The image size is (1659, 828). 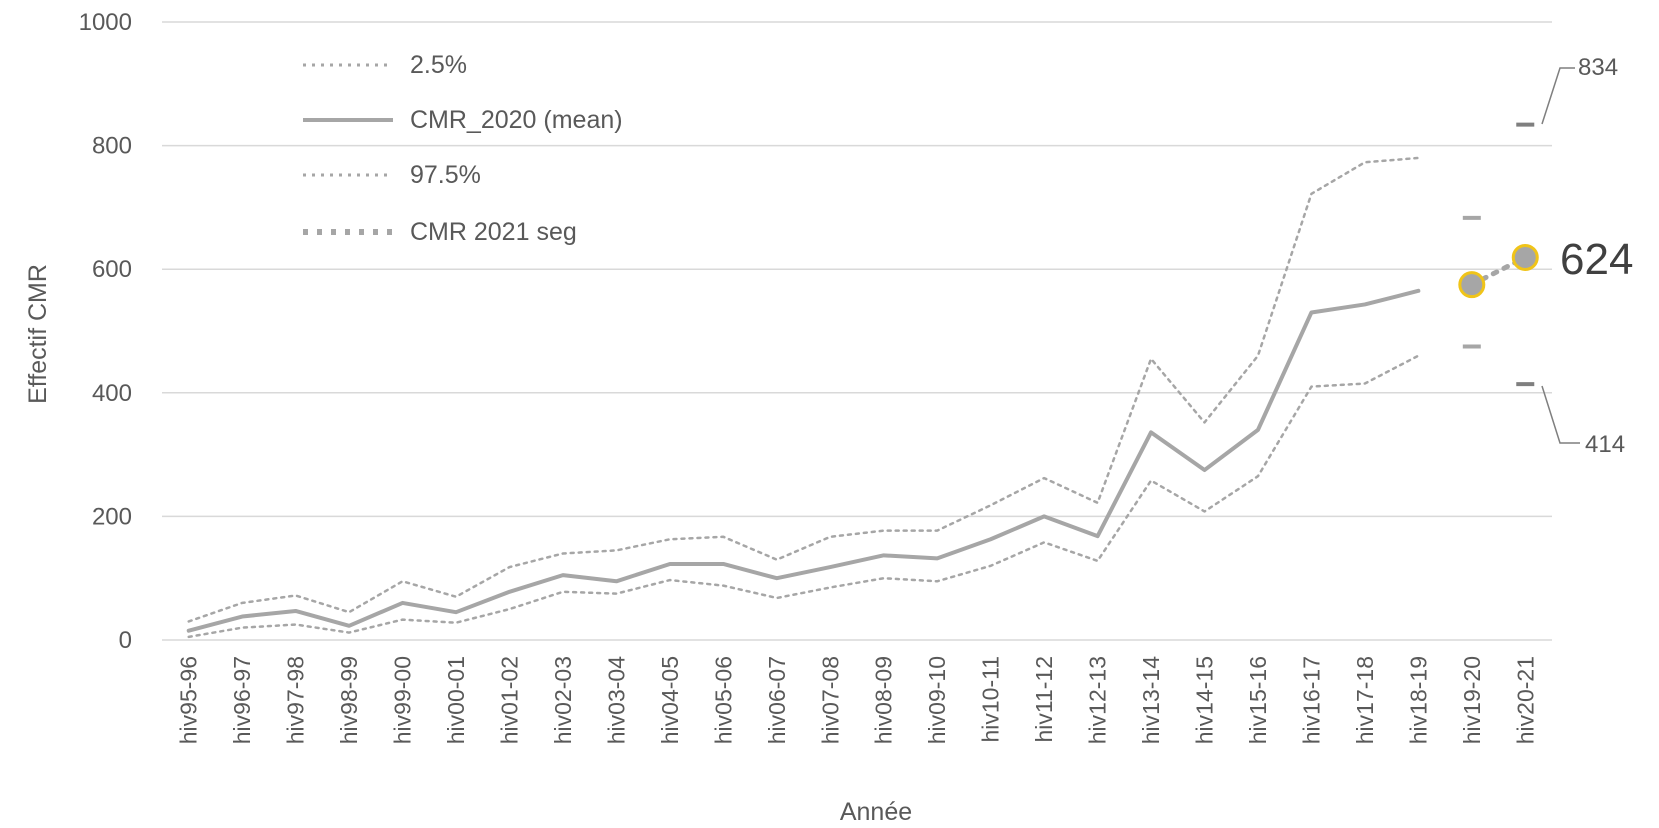 I want to click on y-tick-label: 600, so click(x=112, y=269).